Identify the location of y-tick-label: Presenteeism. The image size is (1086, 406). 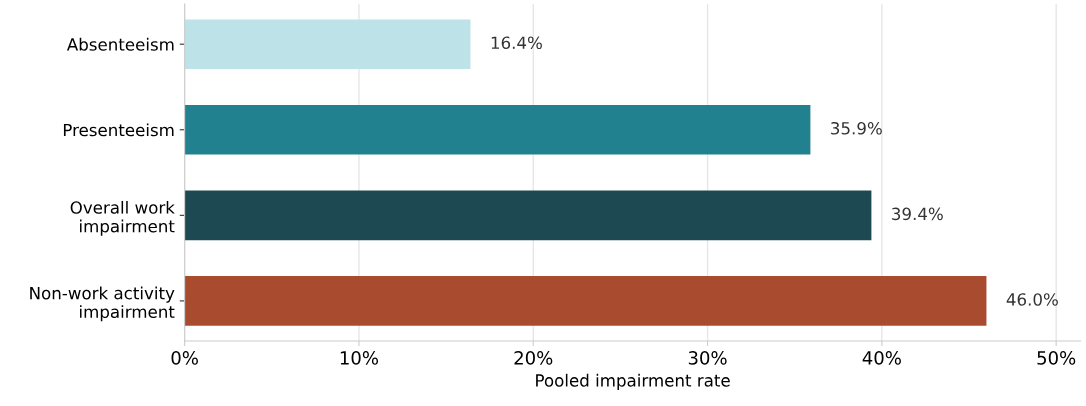
(118, 130).